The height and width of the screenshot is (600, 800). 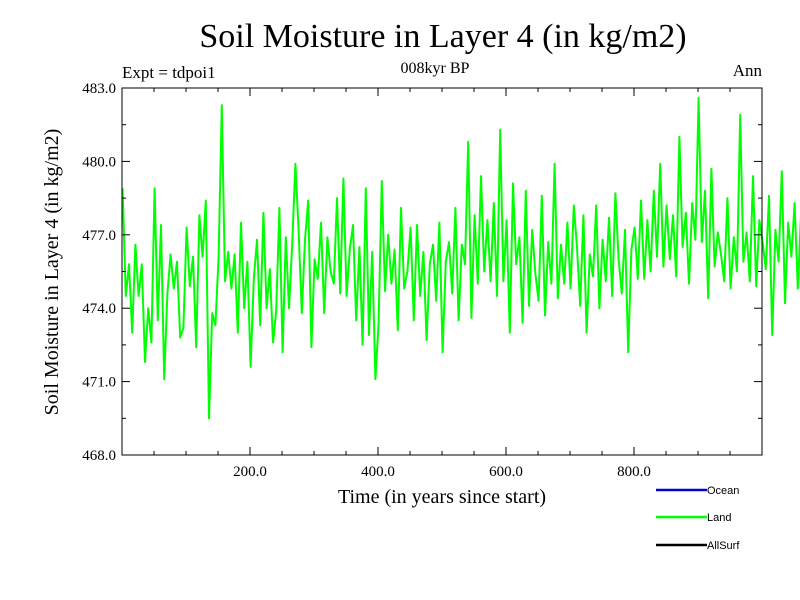 What do you see at coordinates (719, 518) in the screenshot?
I see `legend-label-land: Land` at bounding box center [719, 518].